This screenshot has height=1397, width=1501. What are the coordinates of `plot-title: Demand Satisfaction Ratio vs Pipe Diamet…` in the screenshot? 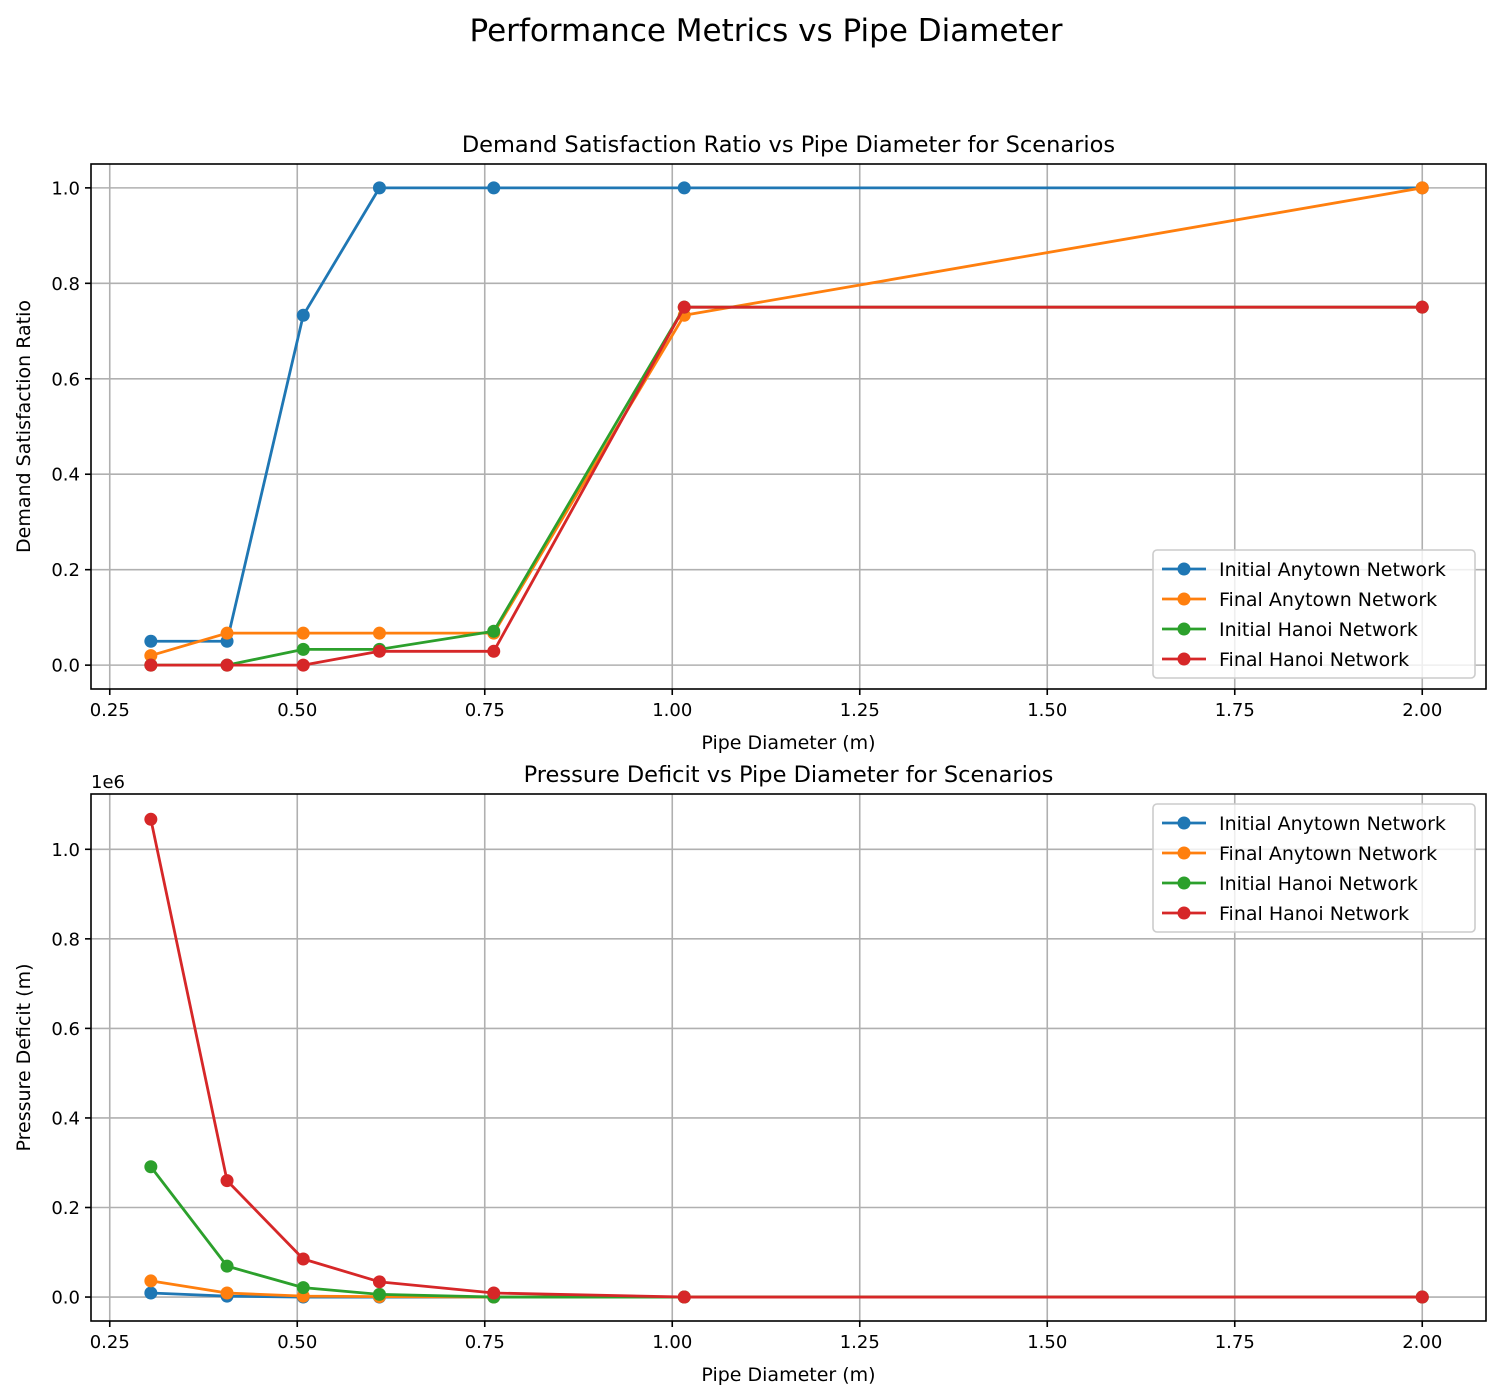 It's located at (788, 145).